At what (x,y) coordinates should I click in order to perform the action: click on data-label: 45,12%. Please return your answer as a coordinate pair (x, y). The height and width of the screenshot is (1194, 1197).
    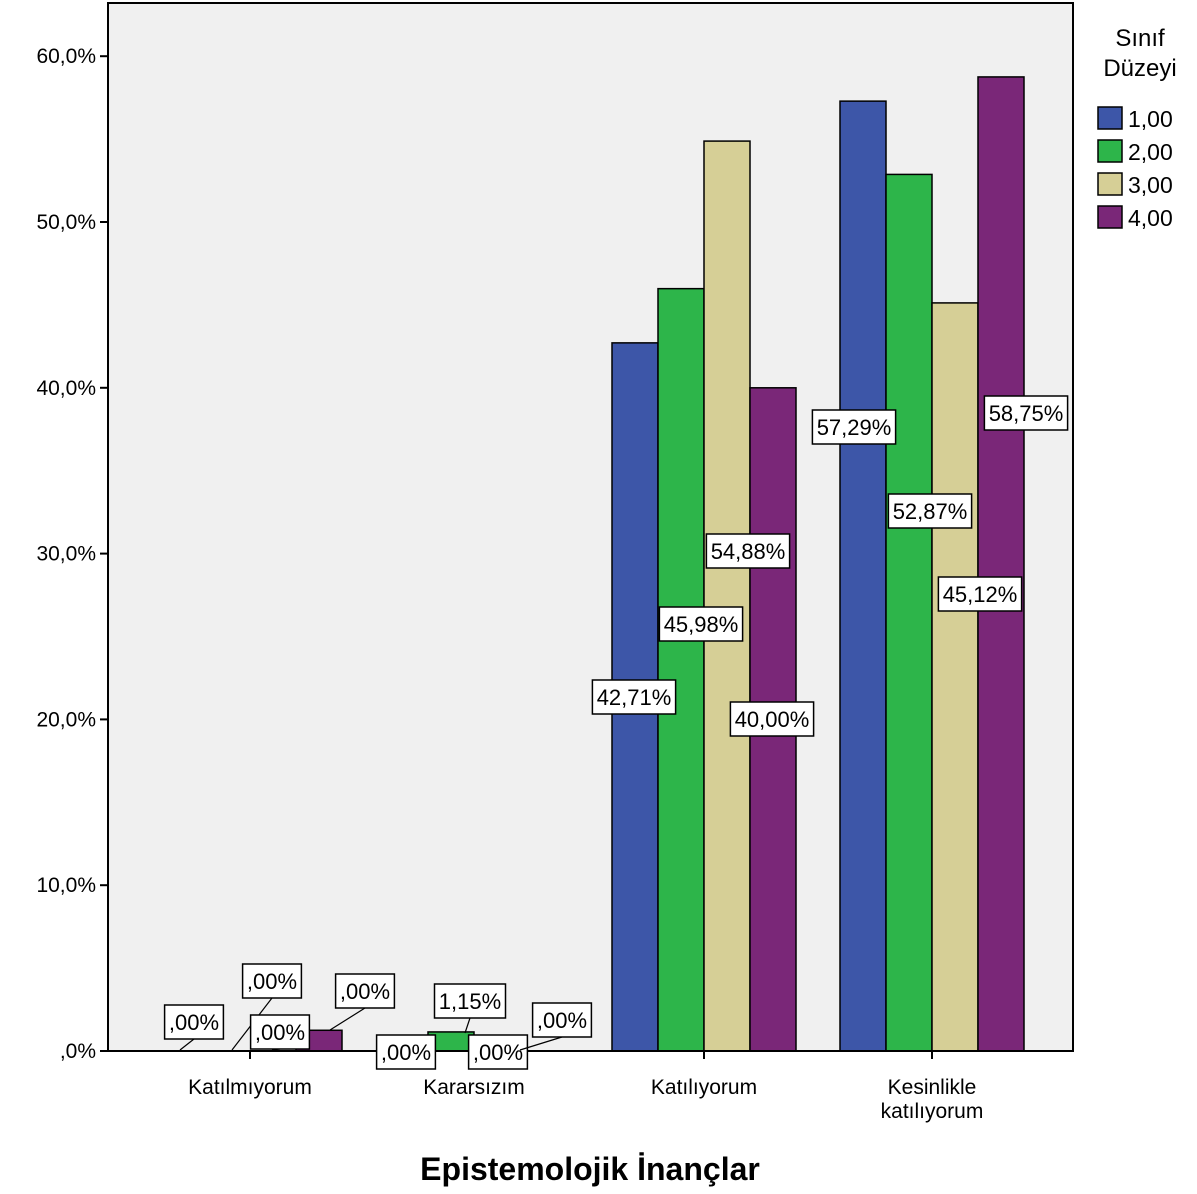
    Looking at the image, I should click on (980, 594).